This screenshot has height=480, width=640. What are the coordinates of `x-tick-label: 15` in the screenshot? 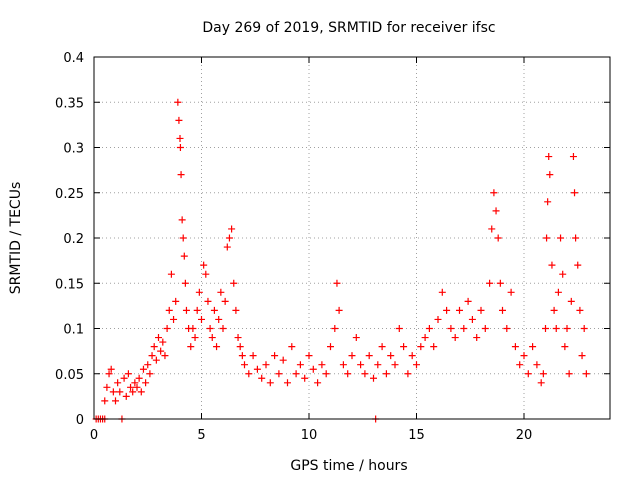 It's located at (416, 435).